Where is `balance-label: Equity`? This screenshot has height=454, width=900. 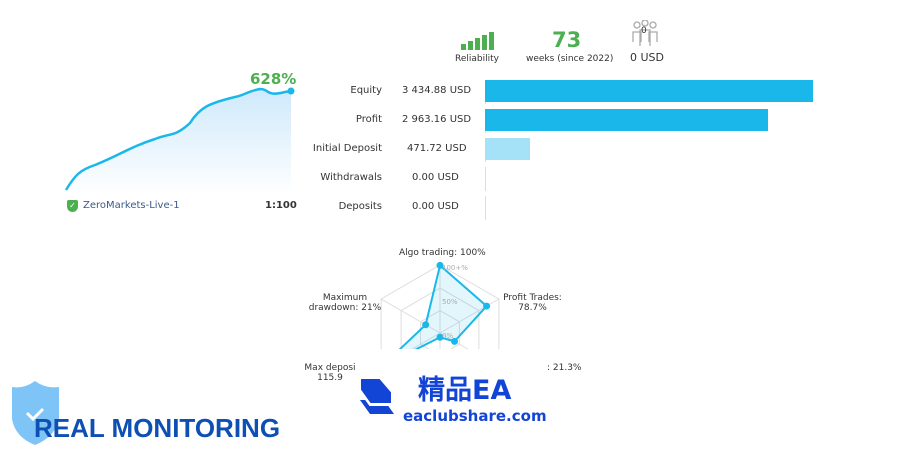
balance-label: Equity is located at coordinates (366, 90).